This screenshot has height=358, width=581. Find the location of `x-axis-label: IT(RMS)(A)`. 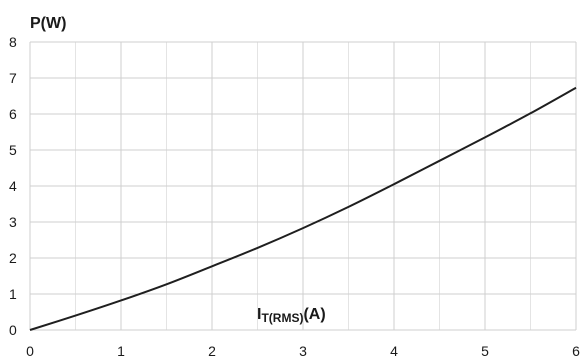

x-axis-label: IT(RMS)(A) is located at coordinates (291, 315).